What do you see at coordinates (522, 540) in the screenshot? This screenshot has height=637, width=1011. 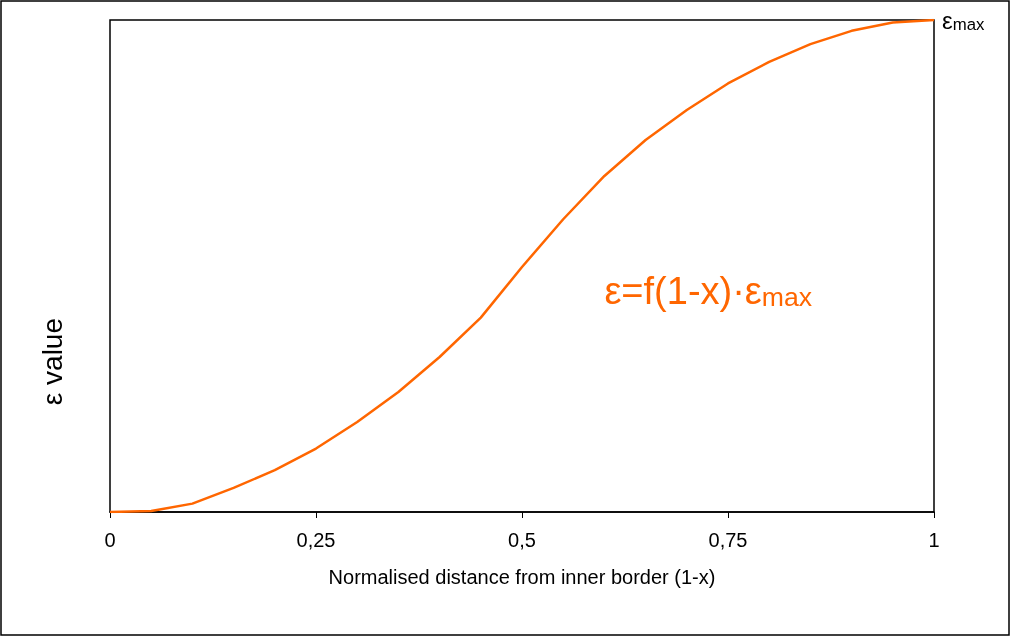 I see `x-tick-label: 0,5` at bounding box center [522, 540].